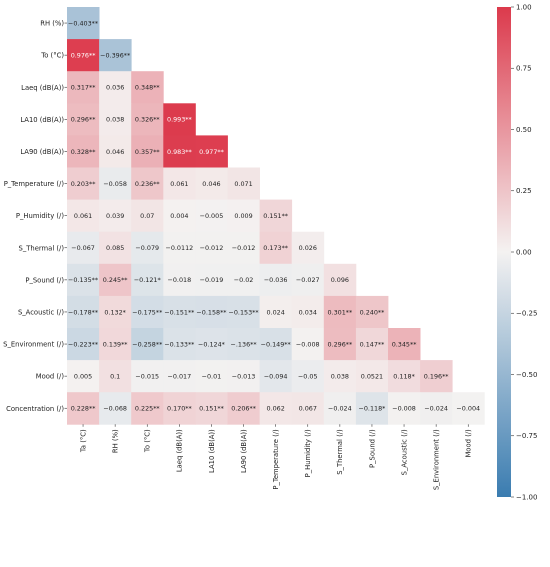  I want to click on cell-value-label: −0.013, so click(244, 376).